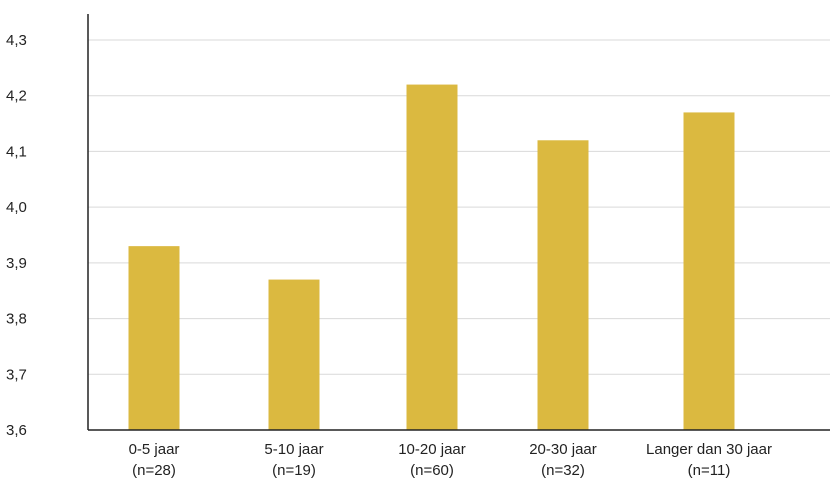 The image size is (832, 481). Describe the element at coordinates (432, 470) in the screenshot. I see `x-category-label: (n=60)` at that location.